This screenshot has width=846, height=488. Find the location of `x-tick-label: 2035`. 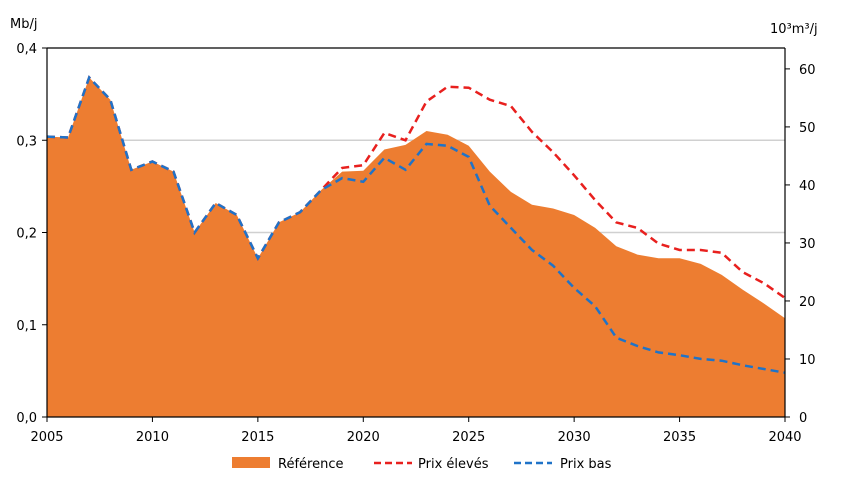

x-tick-label: 2035 is located at coordinates (679, 437).